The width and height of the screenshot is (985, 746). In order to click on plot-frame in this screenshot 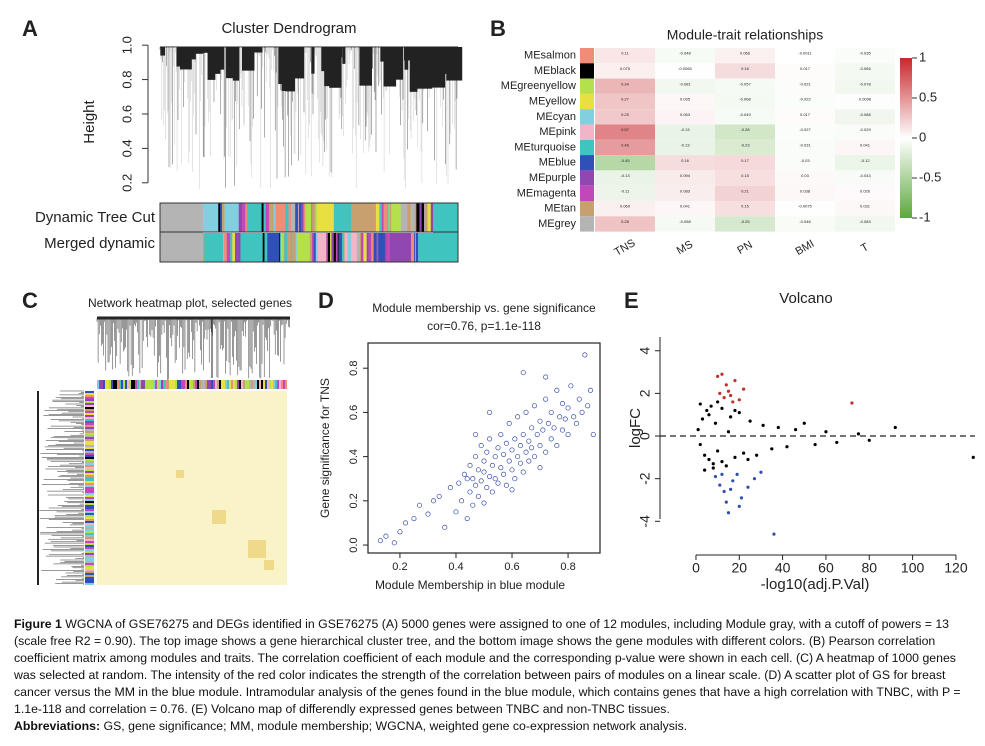, I will do `click(484, 448)`.